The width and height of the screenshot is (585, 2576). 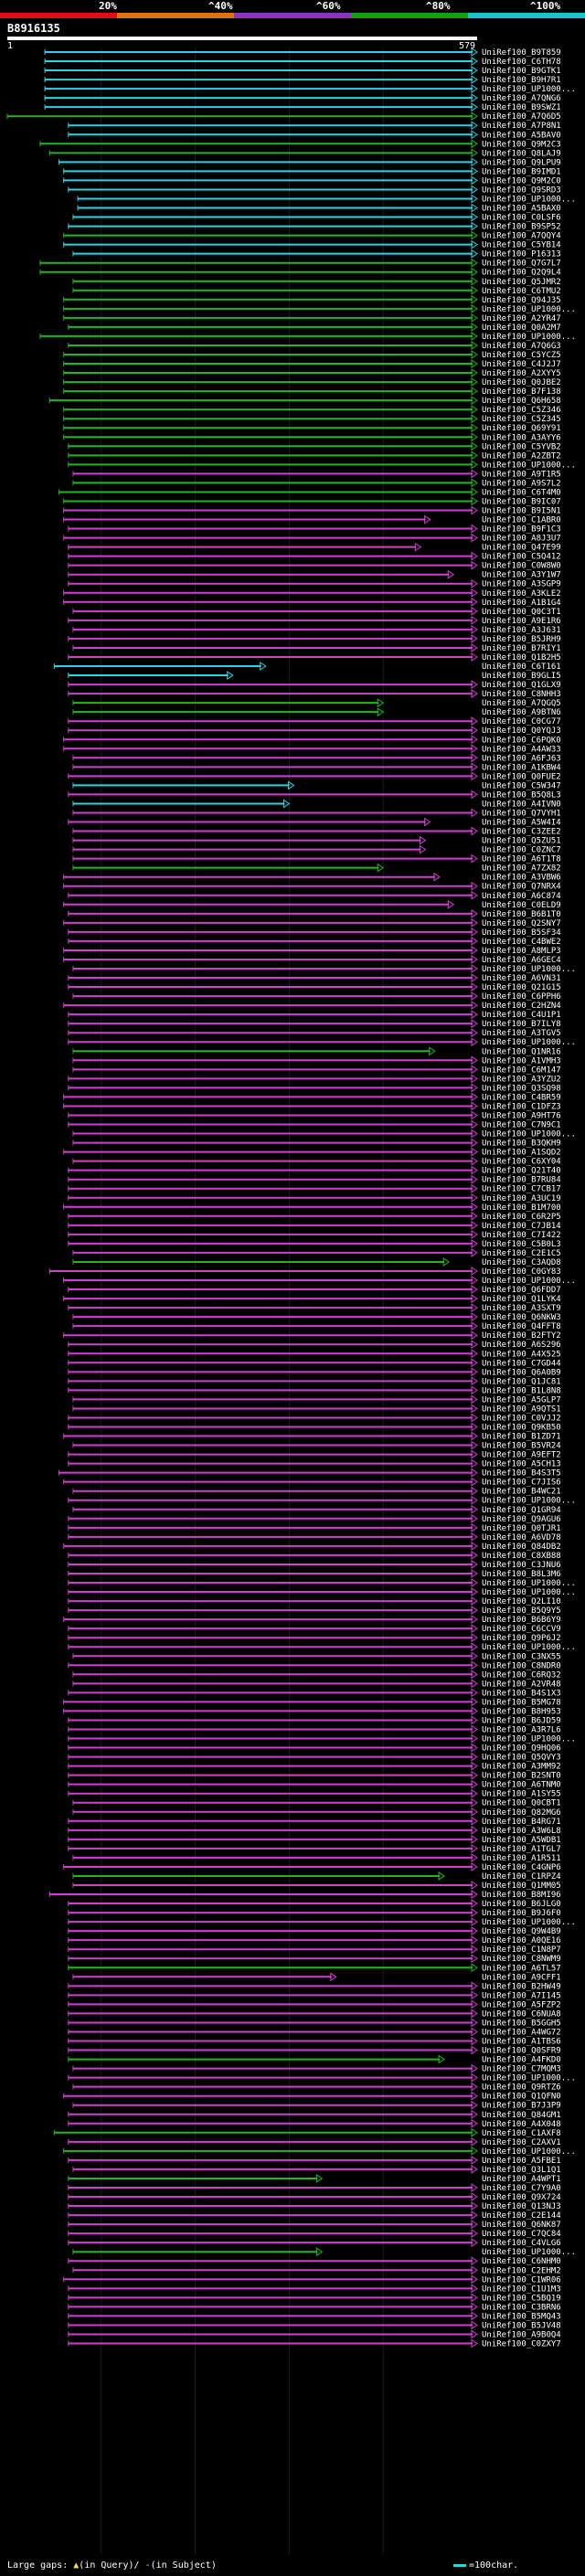 I want to click on hit-row: UniRef100_C1ABR0, so click(x=312, y=519).